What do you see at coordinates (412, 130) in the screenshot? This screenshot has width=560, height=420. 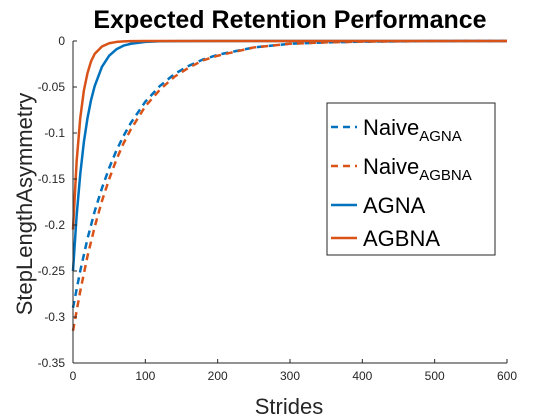 I see `legend-label: NaiveAGNA` at bounding box center [412, 130].